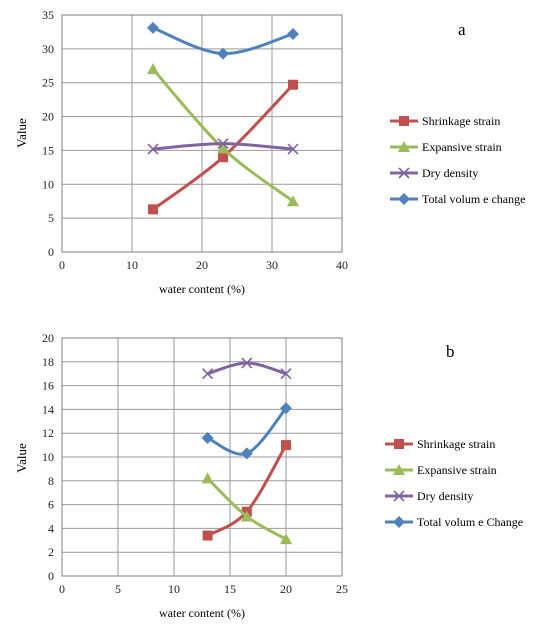 This screenshot has width=543, height=627. Describe the element at coordinates (450, 351) in the screenshot. I see `panel-label: b` at that location.